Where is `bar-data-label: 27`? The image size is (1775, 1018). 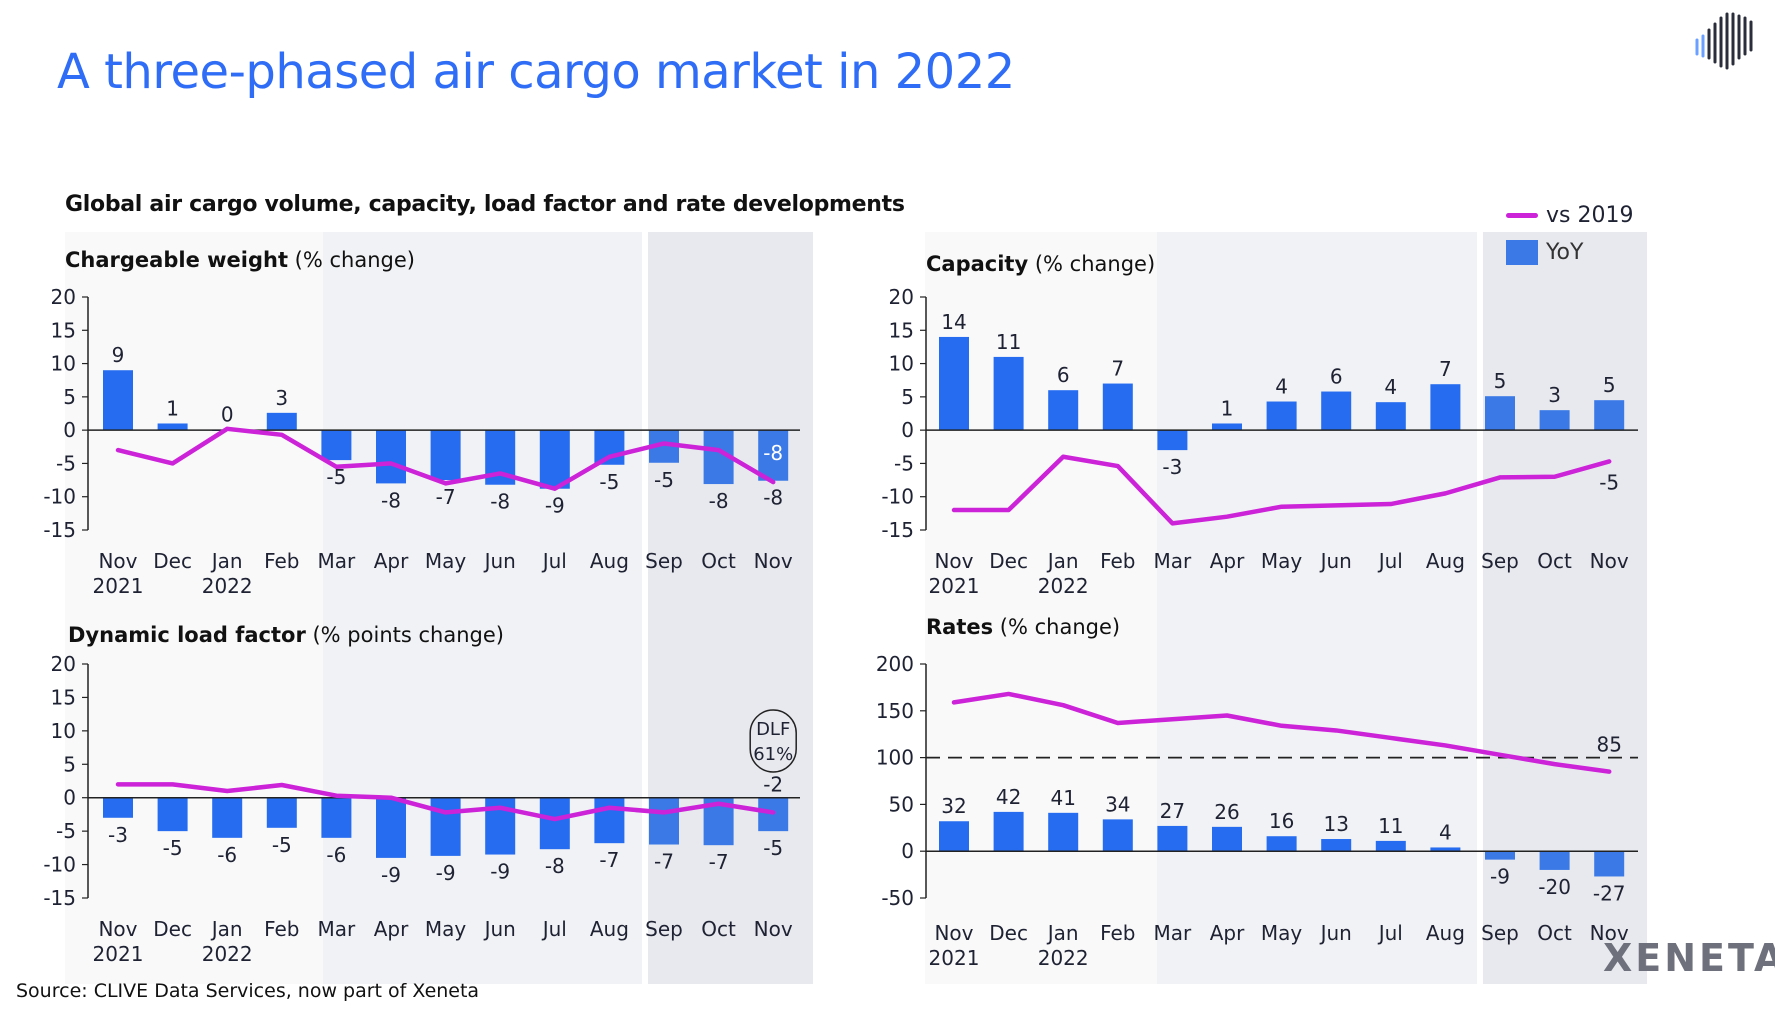 bar-data-label: 27 is located at coordinates (1172, 811).